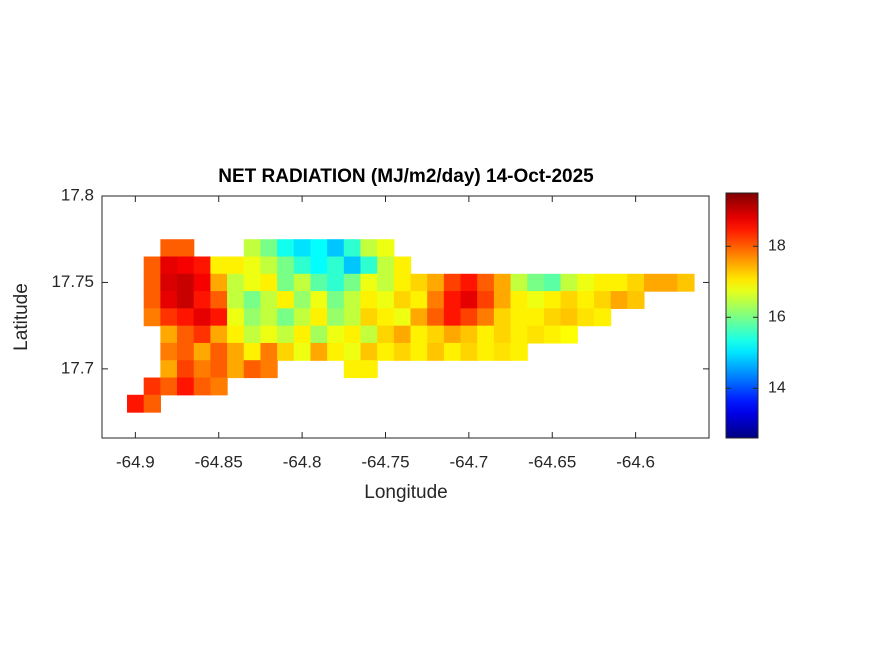 Image resolution: width=875 pixels, height=656 pixels. What do you see at coordinates (385, 461) in the screenshot?
I see `x-tick-label: -64.75` at bounding box center [385, 461].